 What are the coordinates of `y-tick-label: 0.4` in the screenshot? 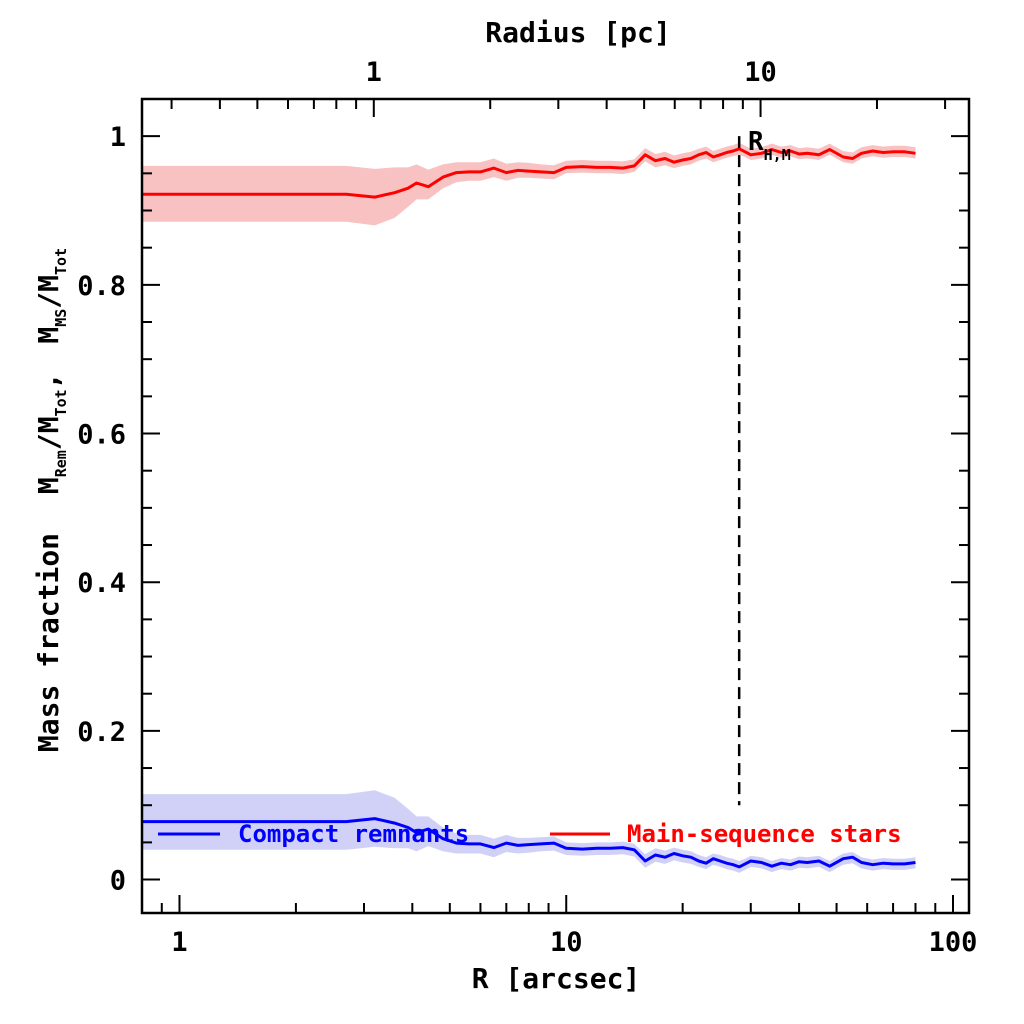 It's located at (101, 583).